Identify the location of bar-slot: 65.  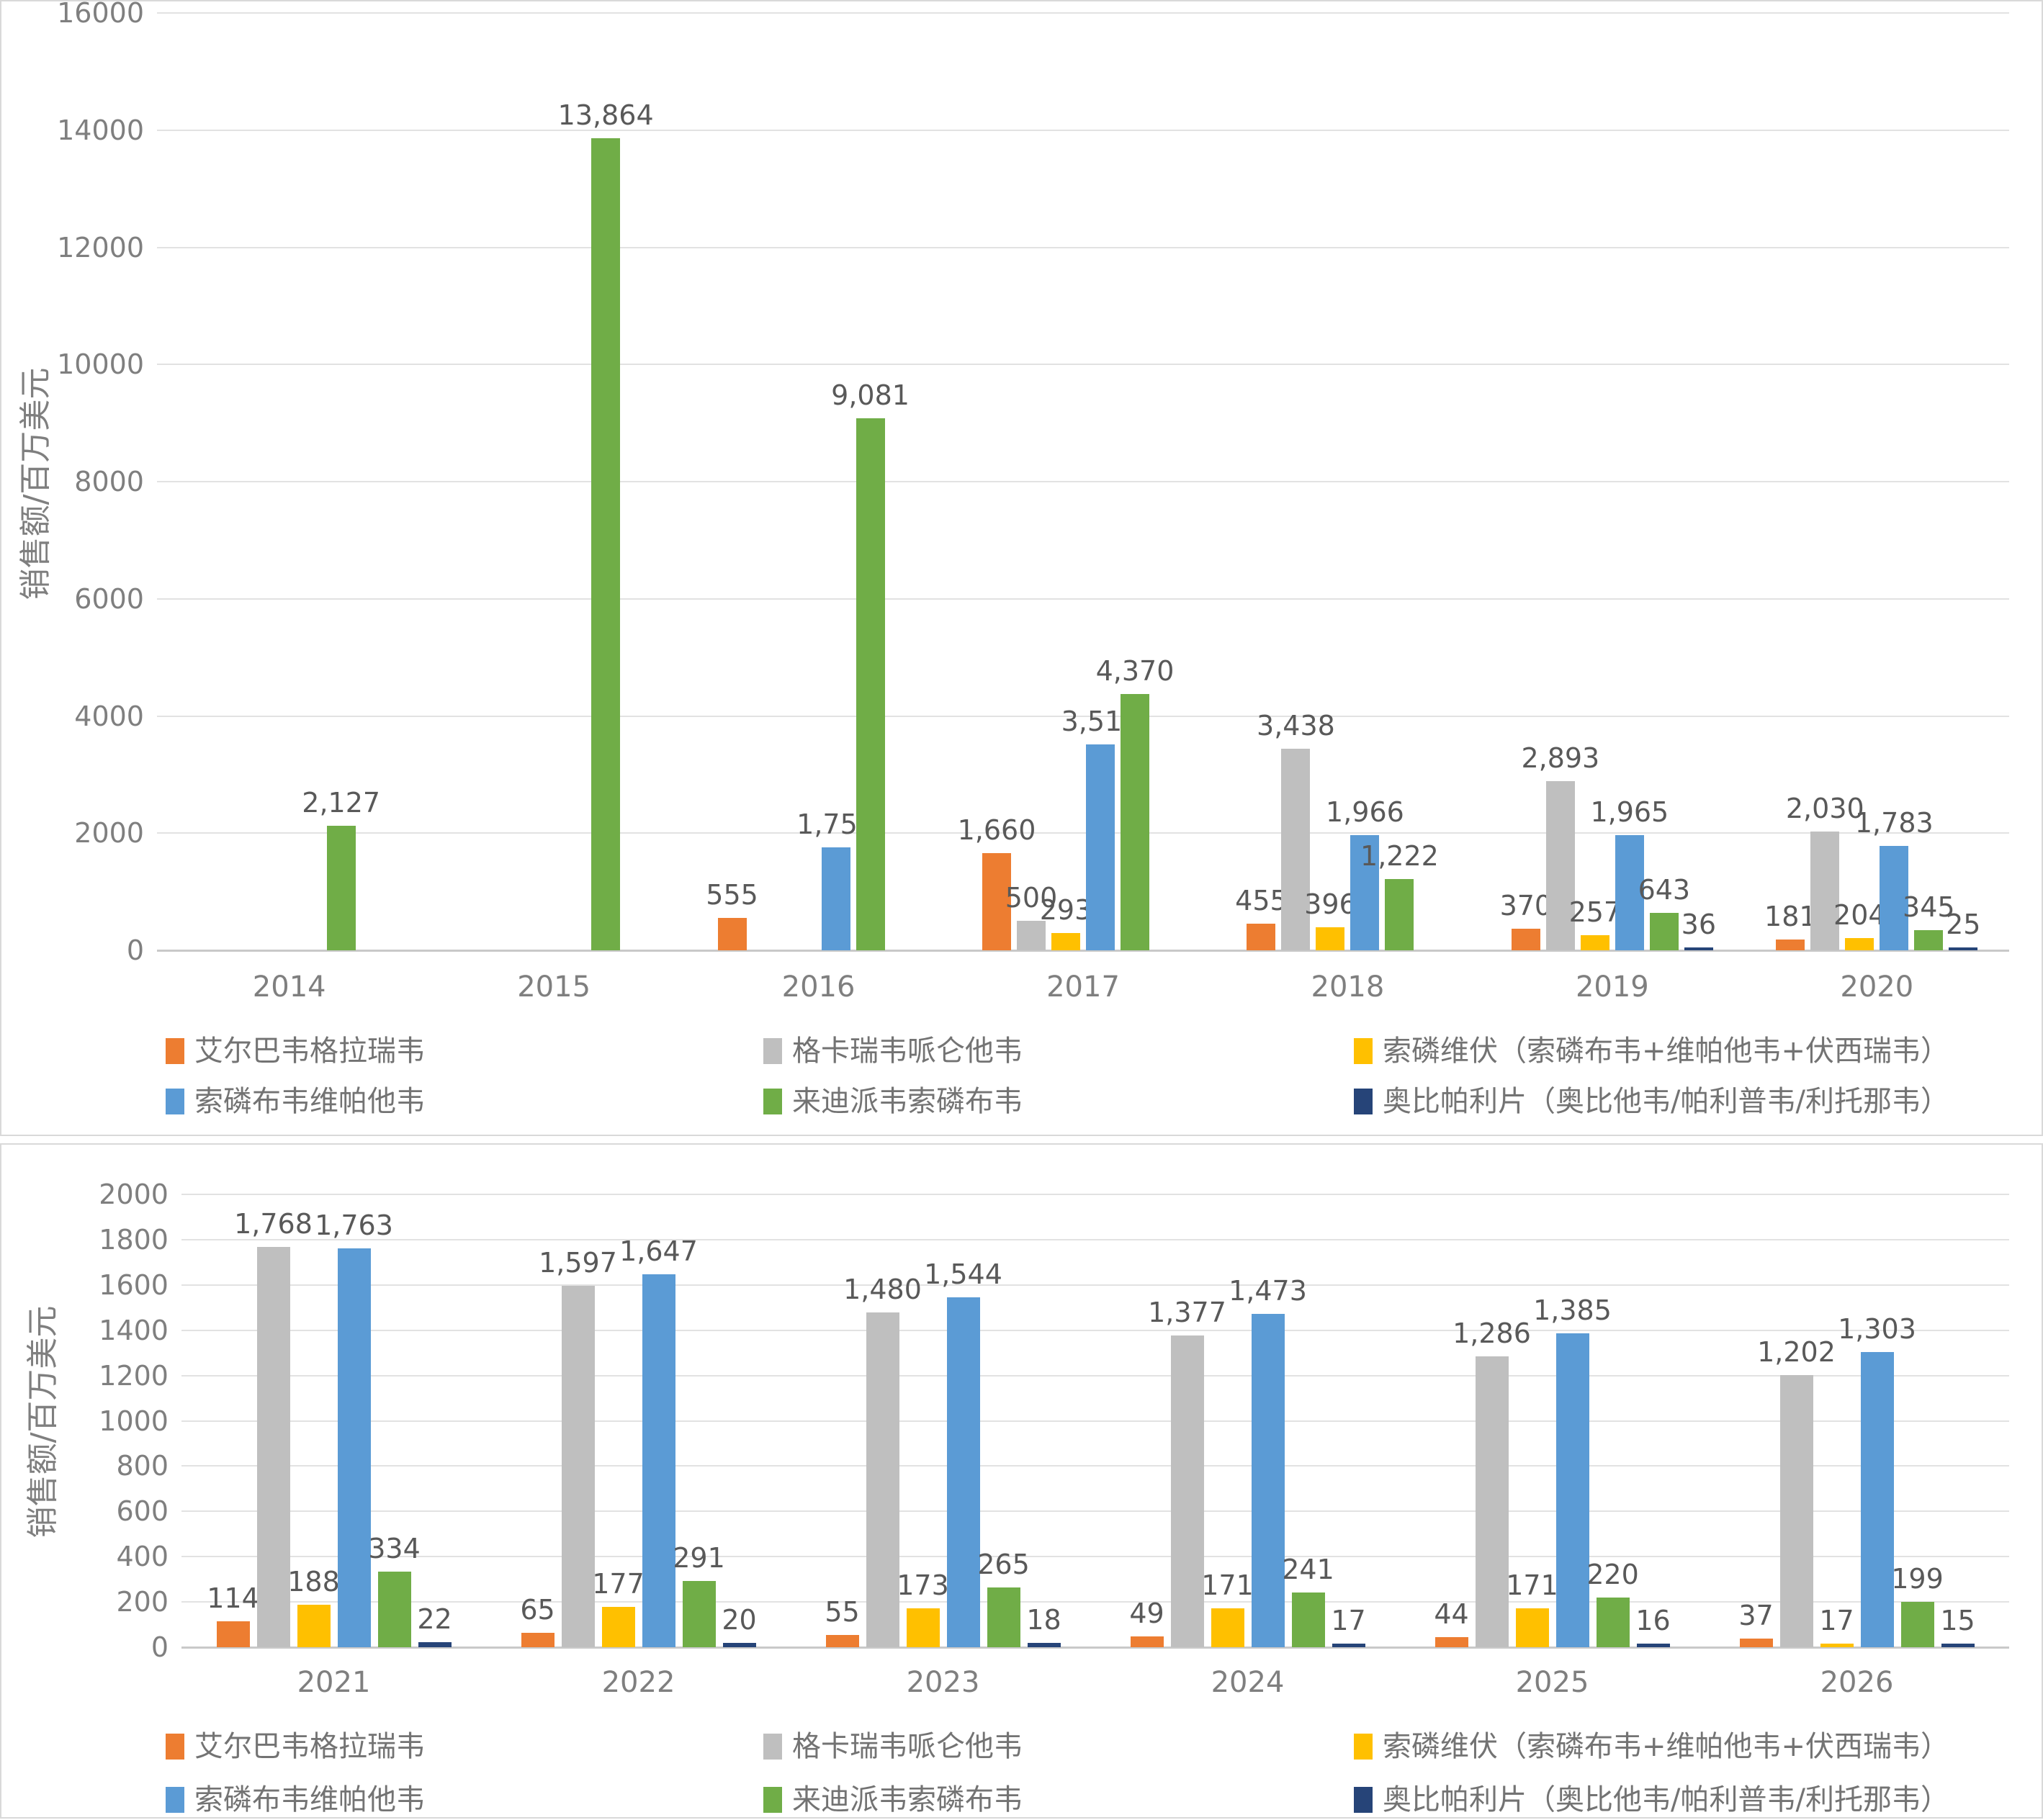
(537, 1420).